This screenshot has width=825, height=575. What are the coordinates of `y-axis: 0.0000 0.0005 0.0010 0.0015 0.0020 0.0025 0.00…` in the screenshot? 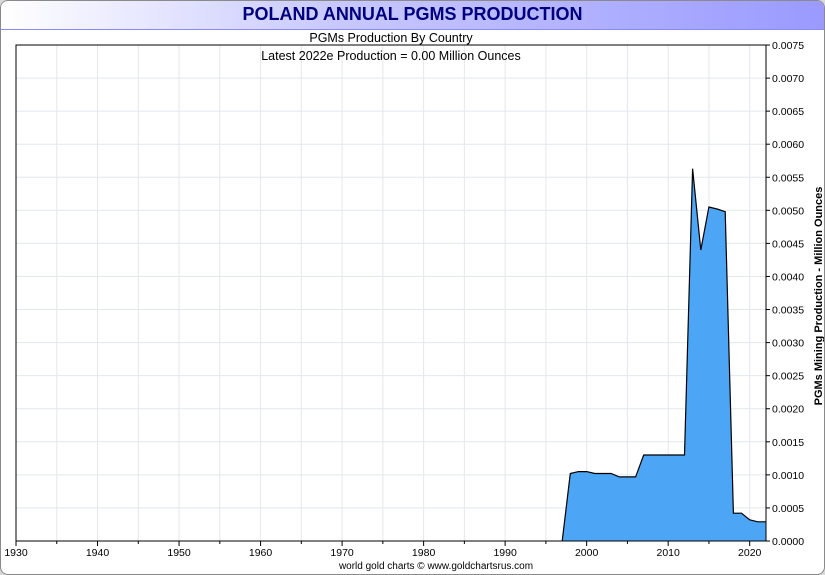 It's located at (785, 294).